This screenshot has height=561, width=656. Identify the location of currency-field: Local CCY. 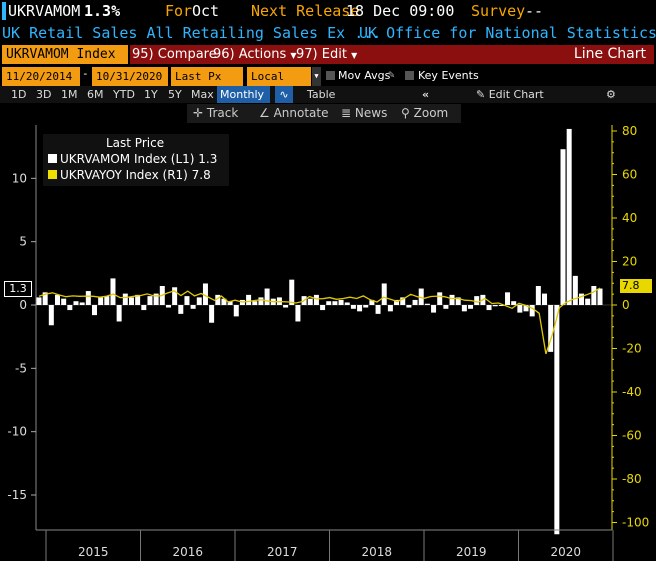
(279, 84).